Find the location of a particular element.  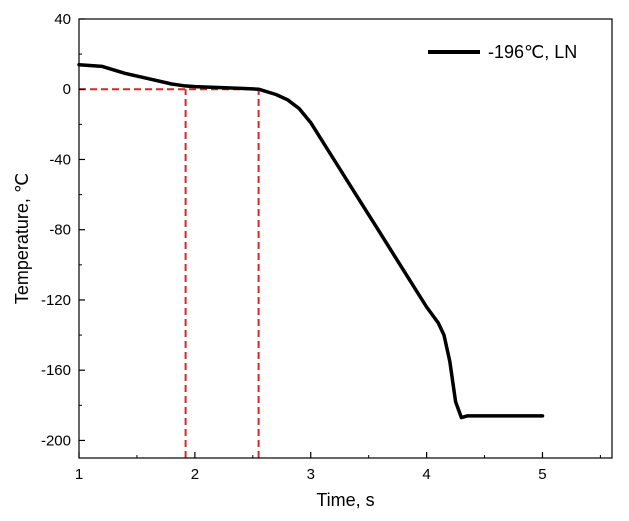

y-tick-label: -160 is located at coordinates (56, 370).